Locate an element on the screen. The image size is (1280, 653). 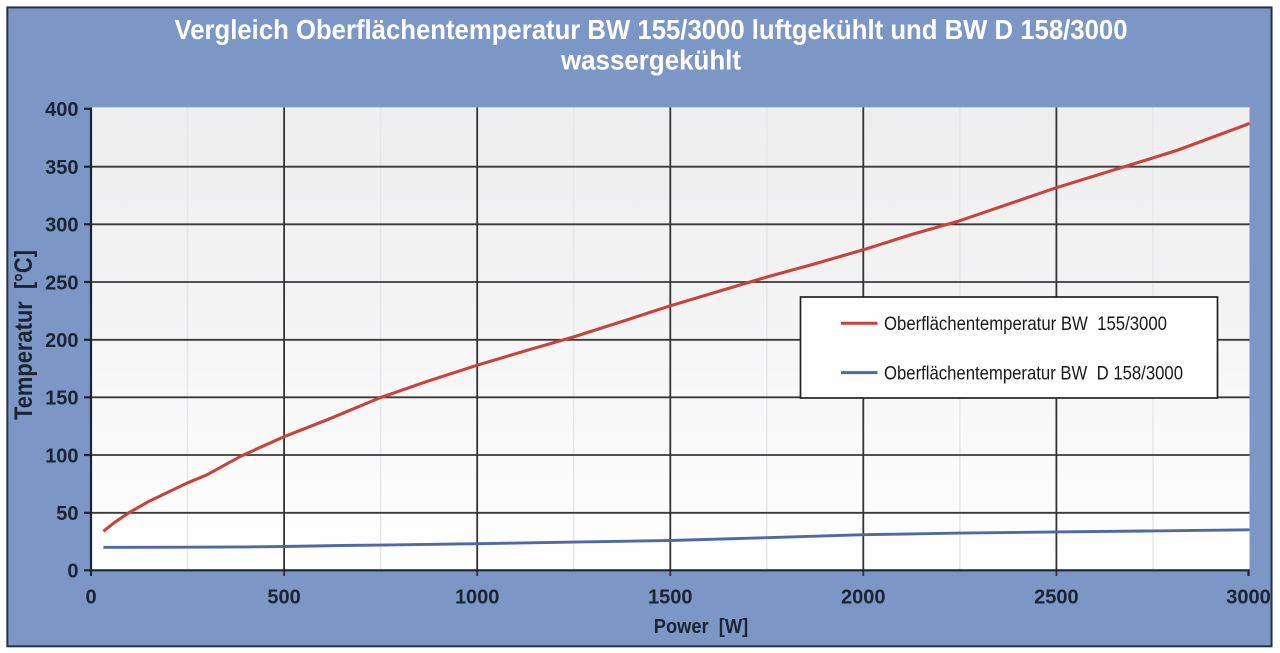
svg-text: Temperatur [°C] is located at coordinates (24, 335).